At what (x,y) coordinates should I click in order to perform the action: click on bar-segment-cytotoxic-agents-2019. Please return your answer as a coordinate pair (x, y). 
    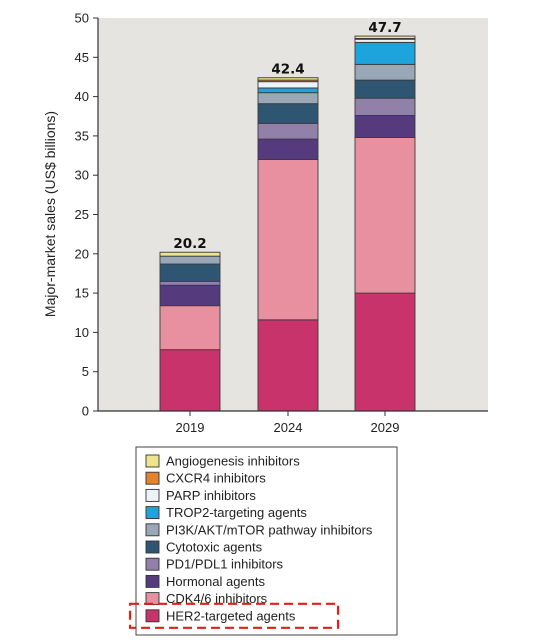
    Looking at the image, I should click on (190, 272).